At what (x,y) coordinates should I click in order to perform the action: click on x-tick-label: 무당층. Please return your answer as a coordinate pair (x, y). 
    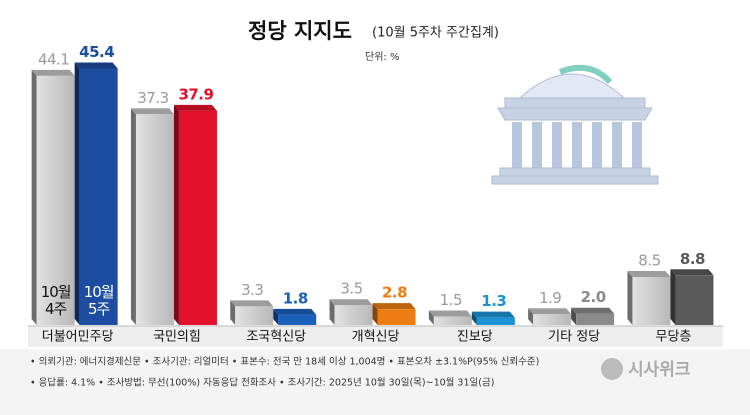
    Looking at the image, I should click on (674, 337).